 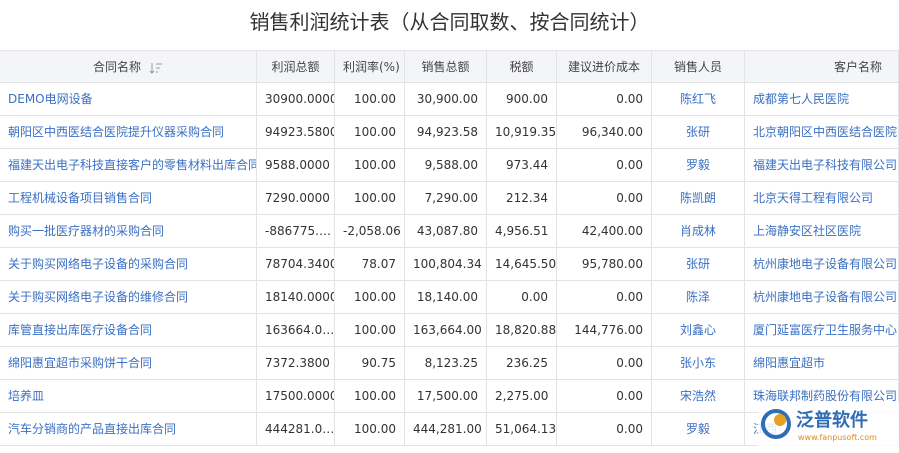 What do you see at coordinates (522, 165) in the screenshot?
I see `table-cell: 973.44` at bounding box center [522, 165].